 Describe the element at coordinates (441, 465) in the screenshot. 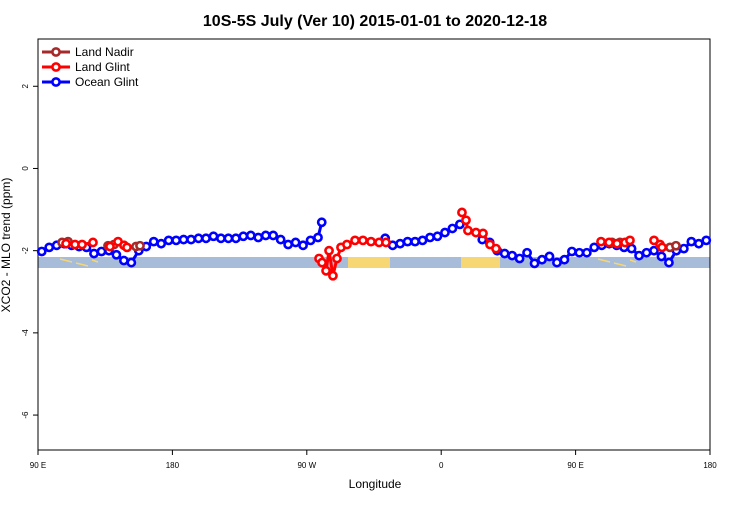

I see `x-tick-label: 0` at that location.